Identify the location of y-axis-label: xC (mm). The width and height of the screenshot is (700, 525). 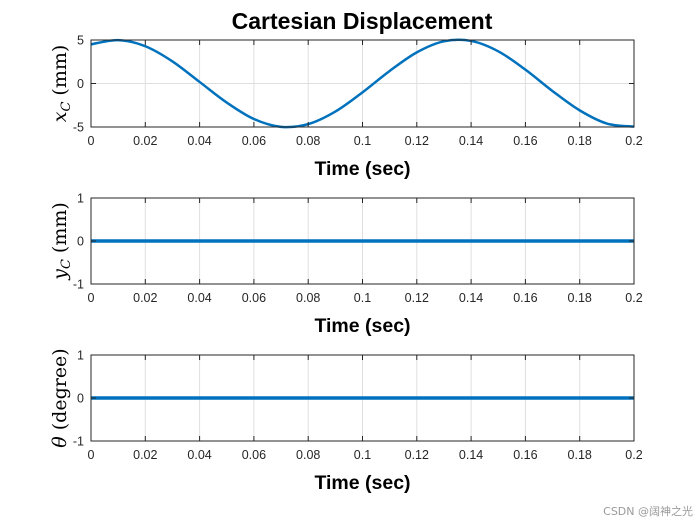
(61, 84).